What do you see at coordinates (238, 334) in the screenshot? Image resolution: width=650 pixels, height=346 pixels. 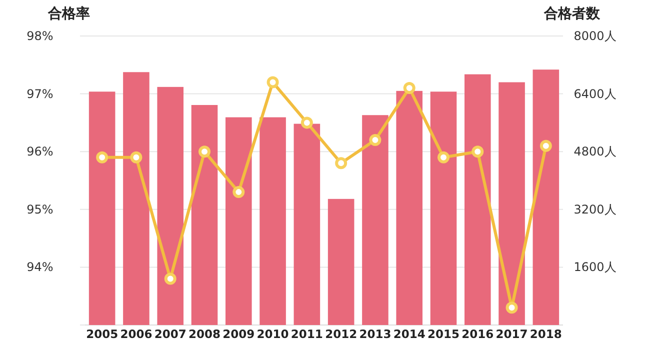 I see `x-tick-label: 2009` at bounding box center [238, 334].